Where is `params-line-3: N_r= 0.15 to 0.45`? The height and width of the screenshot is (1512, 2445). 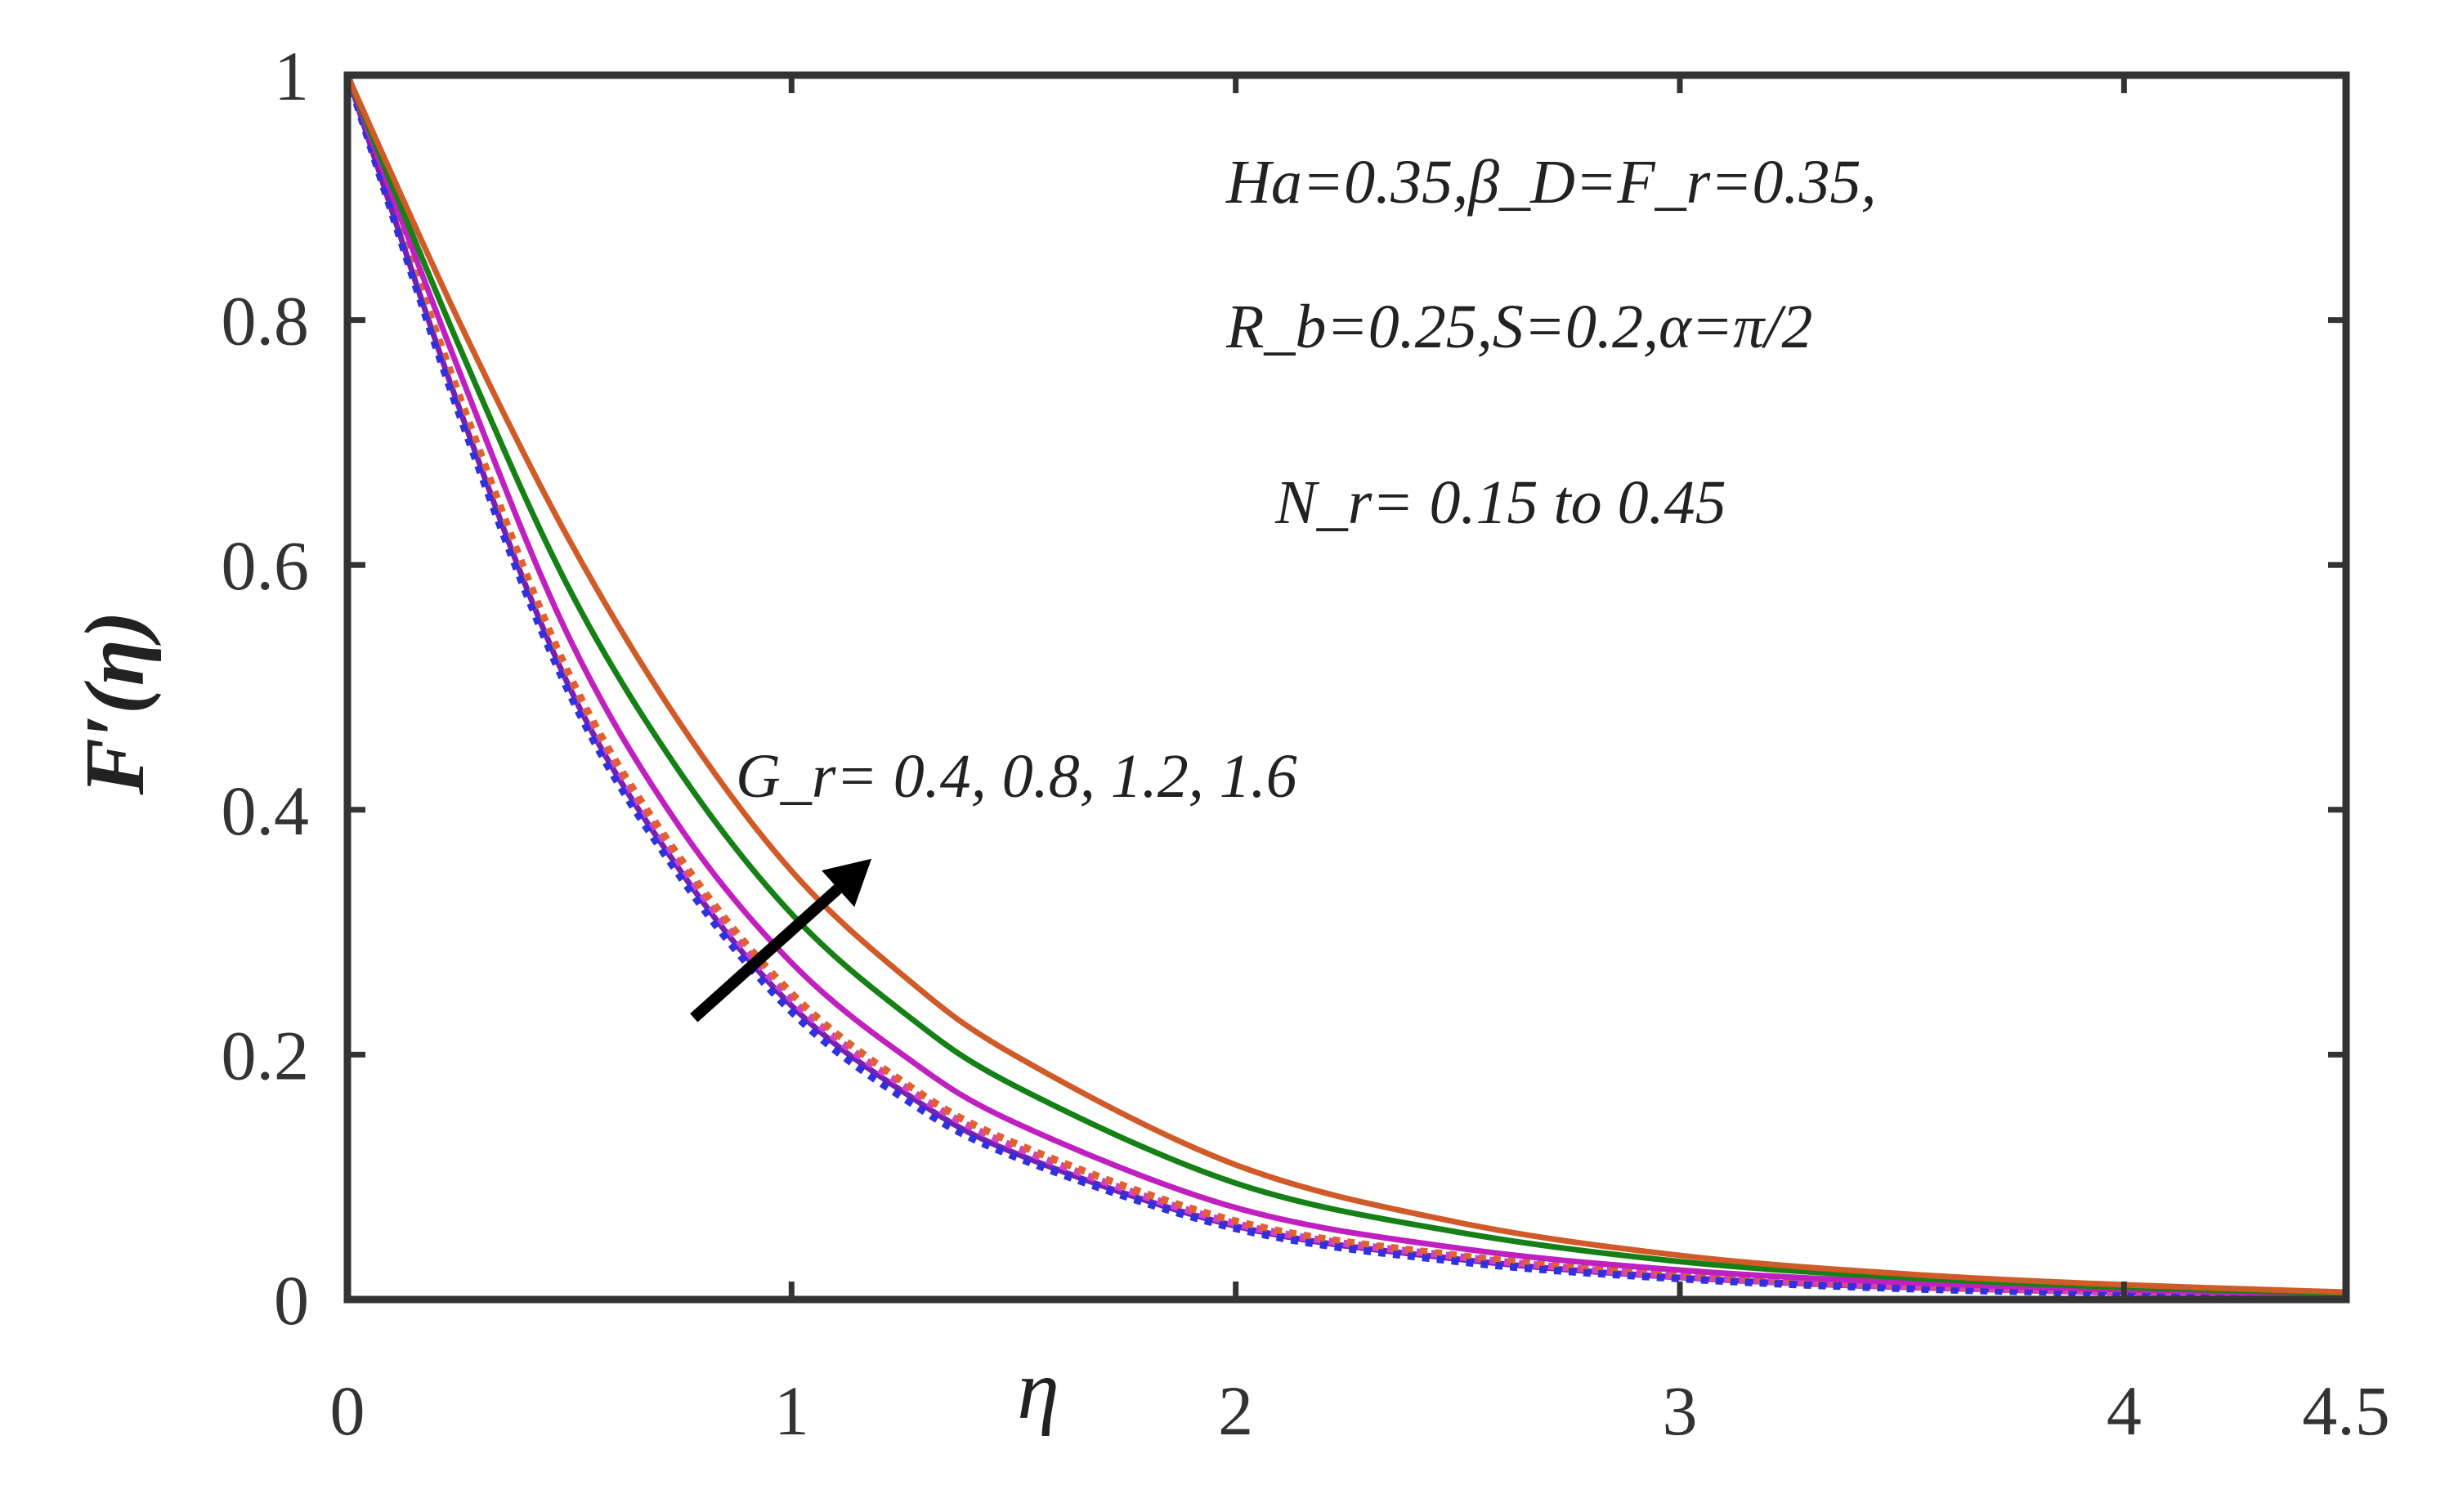
params-line-3: N_r= 0.15 to 0.45 is located at coordinates (1500, 502).